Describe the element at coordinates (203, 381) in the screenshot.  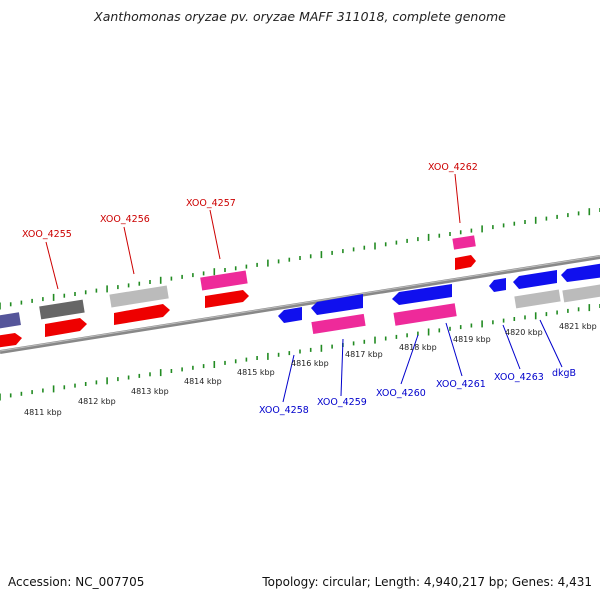
I see `scale-label-4814: 4814 kbp` at that location.